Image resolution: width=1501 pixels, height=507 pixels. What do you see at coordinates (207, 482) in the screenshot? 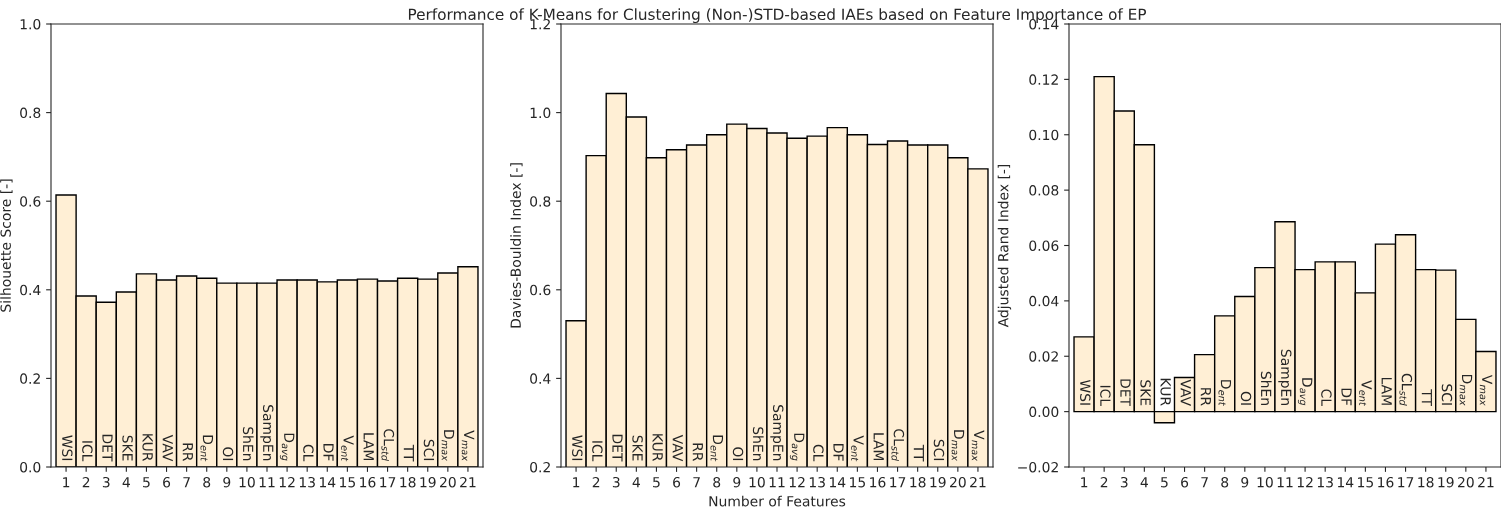
I see `x-tick-label: 8` at bounding box center [207, 482].